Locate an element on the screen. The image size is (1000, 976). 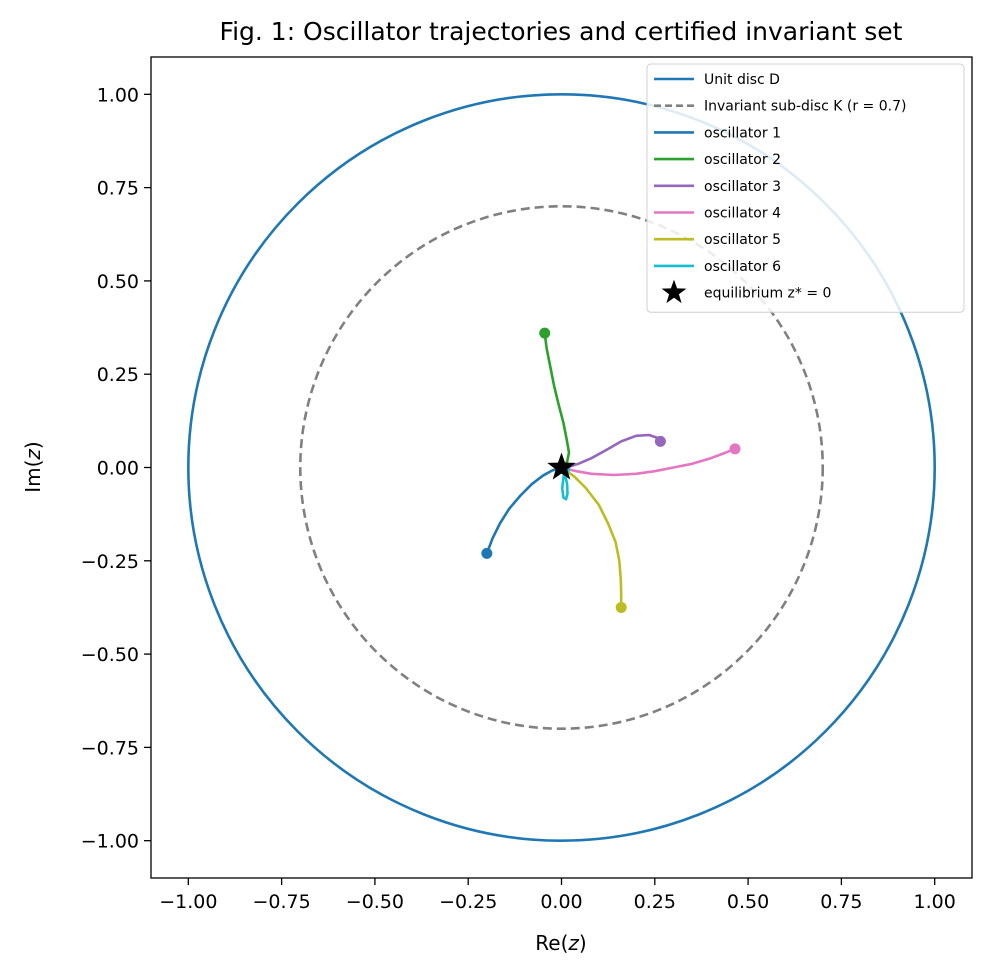
oscillator-5-start-point is located at coordinates (621, 607).